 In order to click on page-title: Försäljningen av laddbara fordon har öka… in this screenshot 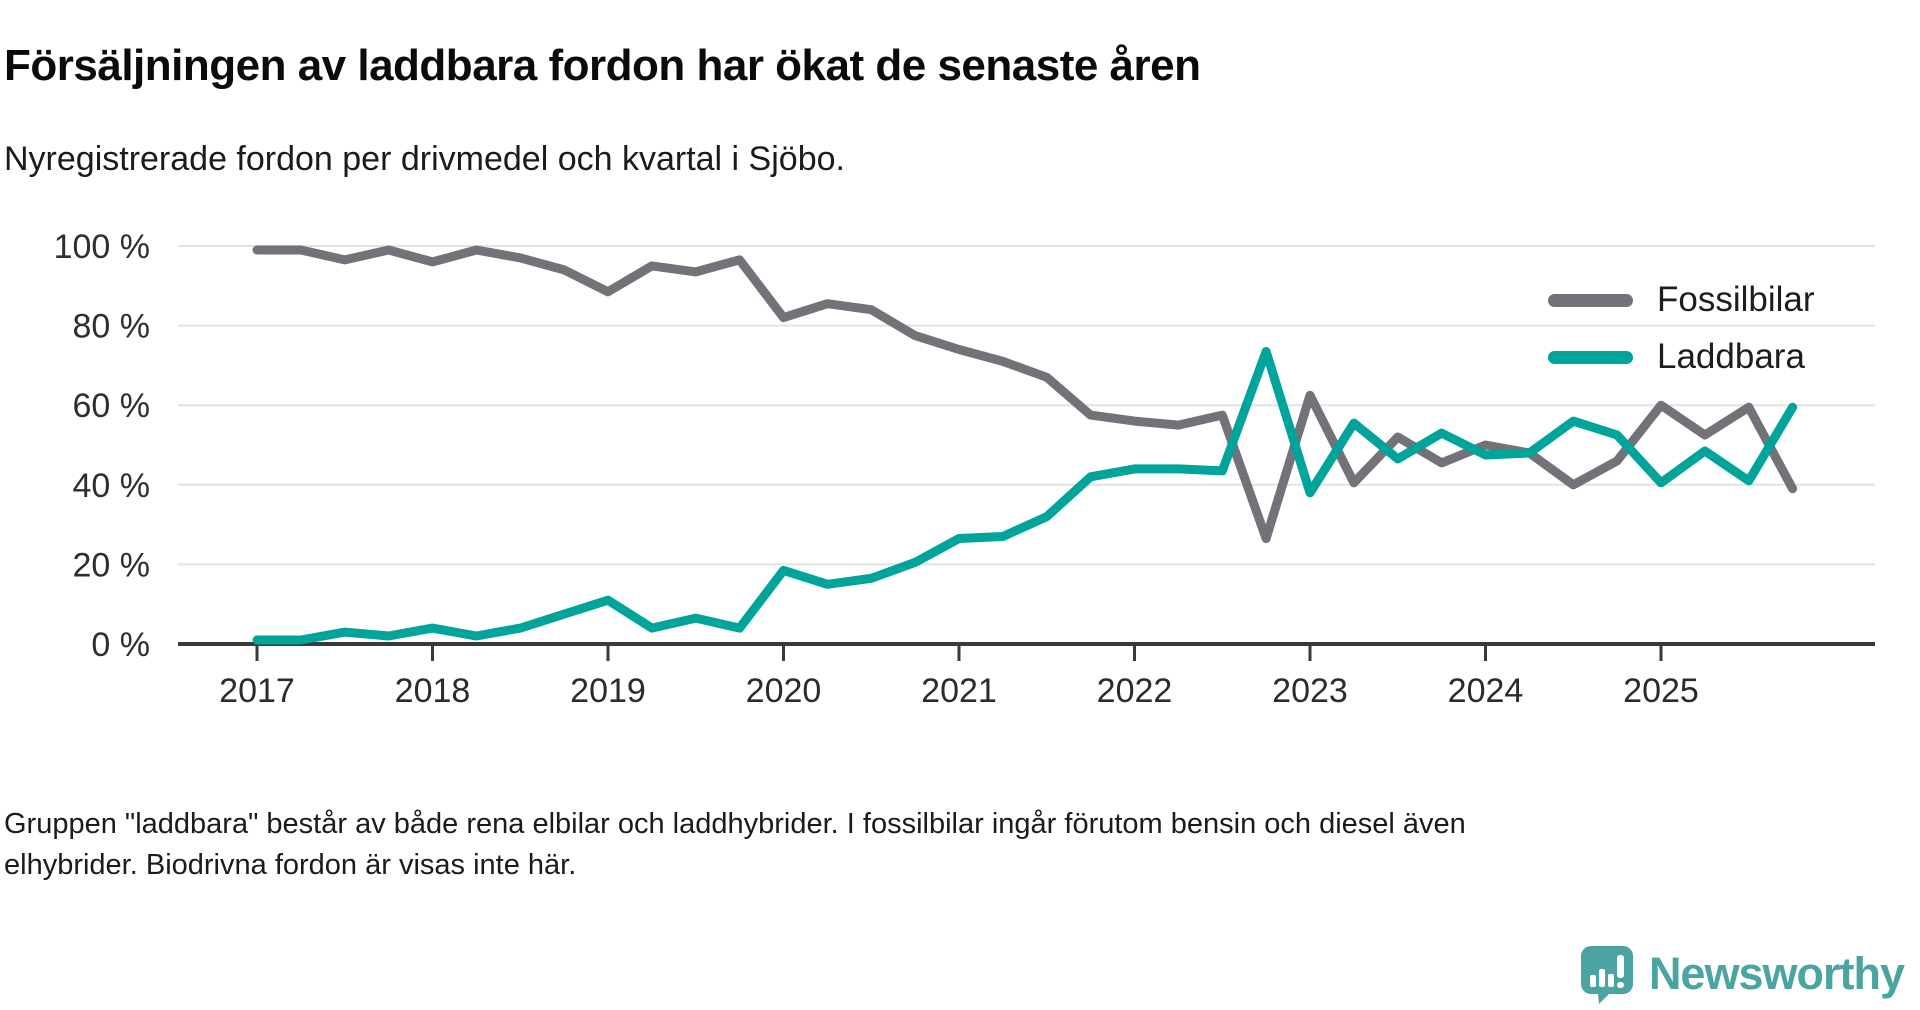, I will do `click(602, 66)`.